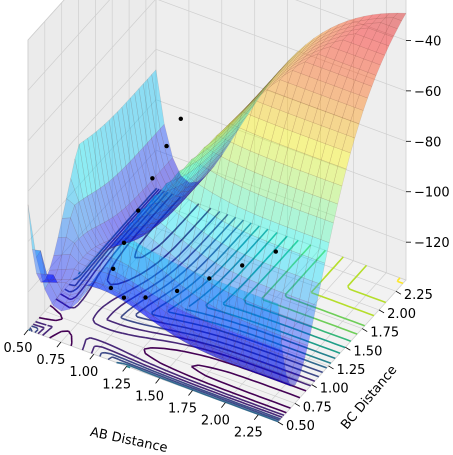 The height and width of the screenshot is (455, 453). I want to click on x-tick-label: 1.75, so click(182, 409).